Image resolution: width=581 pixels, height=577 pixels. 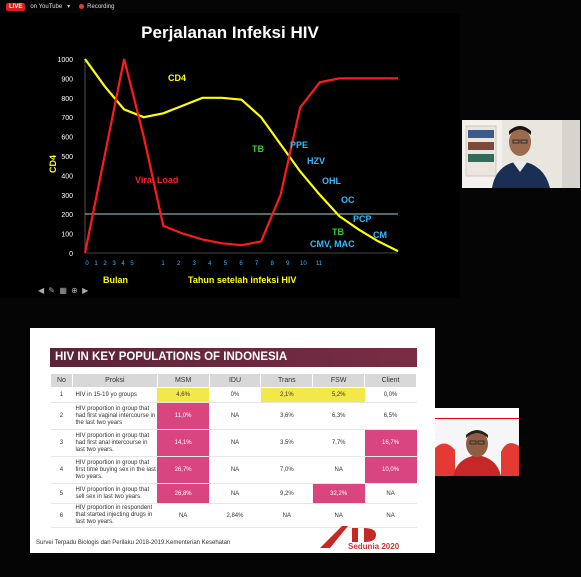 What do you see at coordinates (87, 264) in the screenshot?
I see `x-tick-label: 0` at bounding box center [87, 264].